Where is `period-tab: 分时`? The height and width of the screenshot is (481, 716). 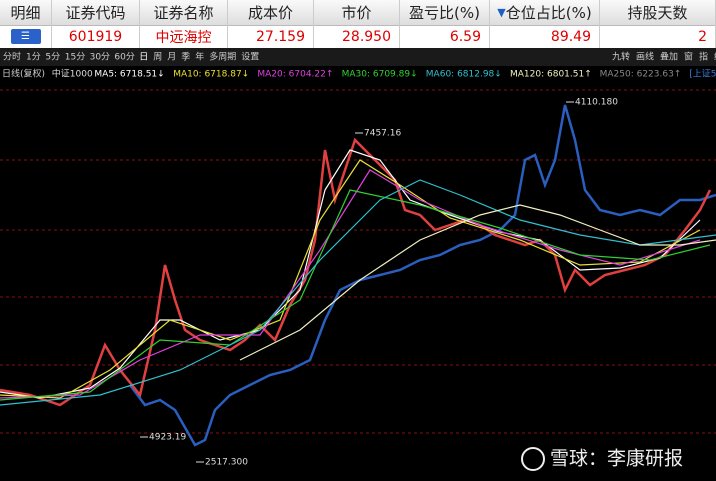
period-tab: 分时 is located at coordinates (12, 57).